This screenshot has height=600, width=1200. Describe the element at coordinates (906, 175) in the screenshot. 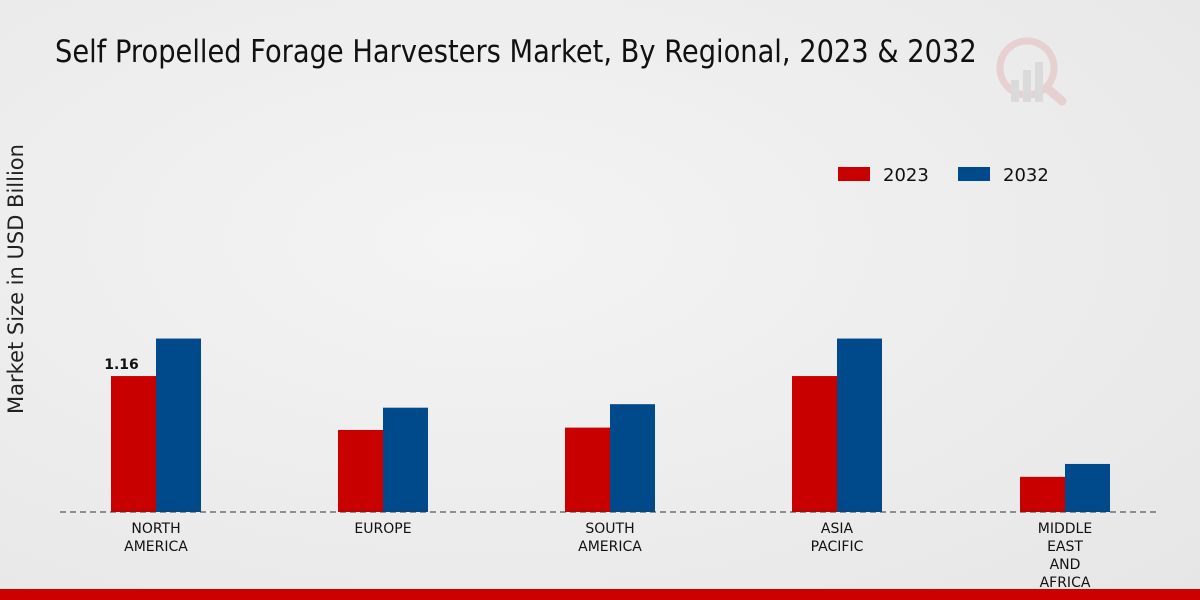

I see `legend-label-2023: 2023` at that location.